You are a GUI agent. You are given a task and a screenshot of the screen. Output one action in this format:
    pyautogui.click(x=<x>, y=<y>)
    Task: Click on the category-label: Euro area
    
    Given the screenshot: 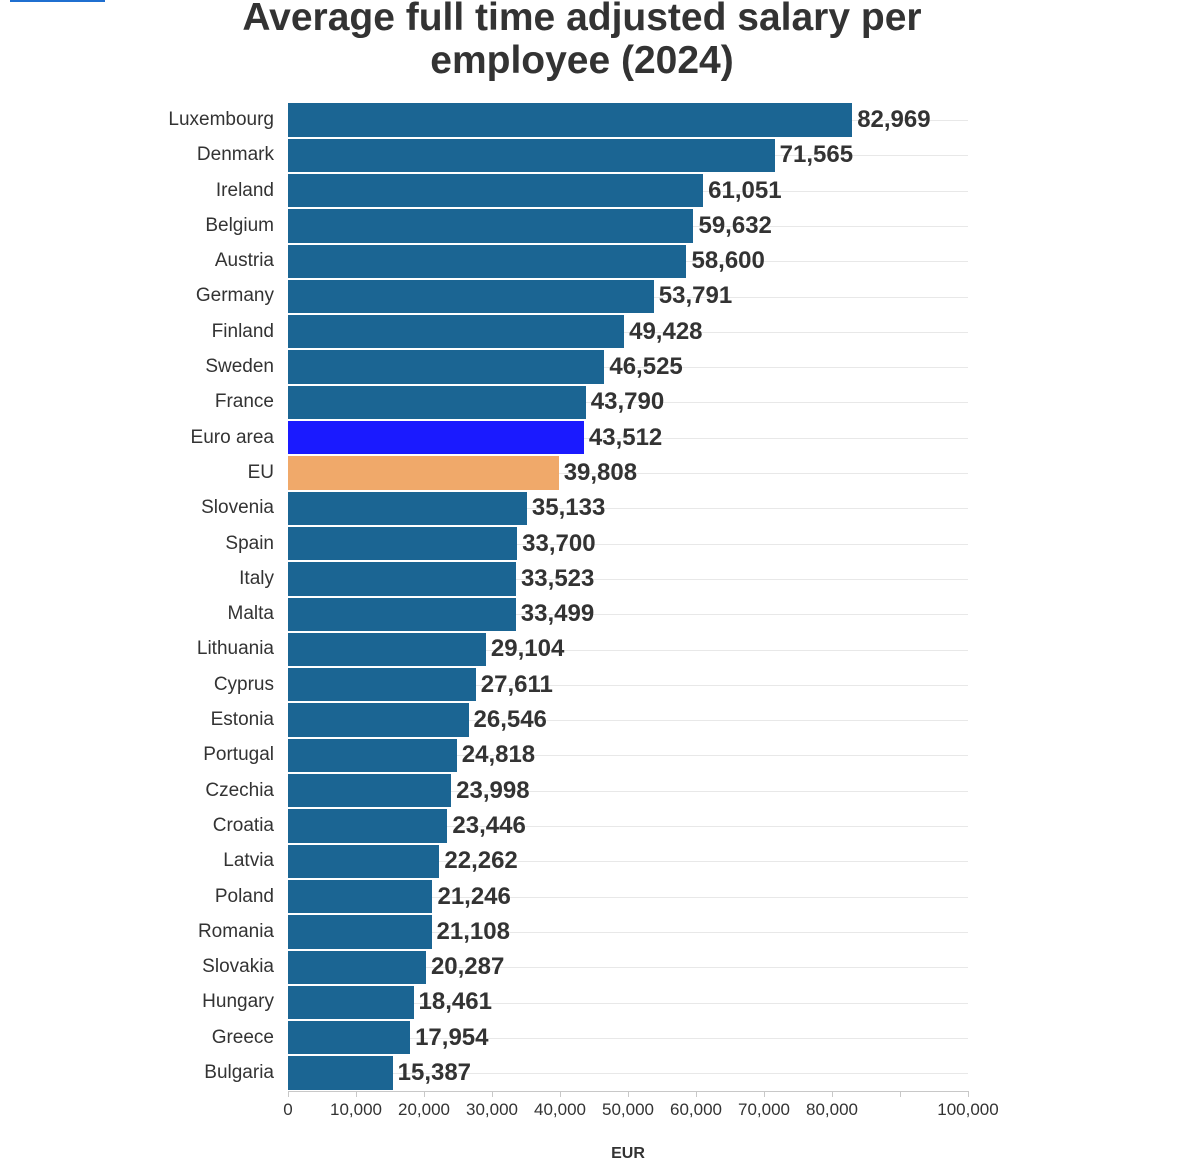 What is the action you would take?
    pyautogui.click(x=232, y=437)
    